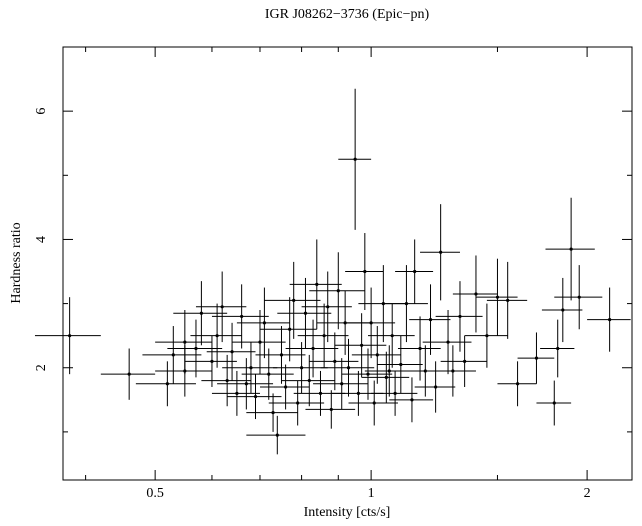 The height and width of the screenshot is (526, 642). Describe the element at coordinates (41, 239) in the screenshot. I see `y-tick-label: 4` at that location.